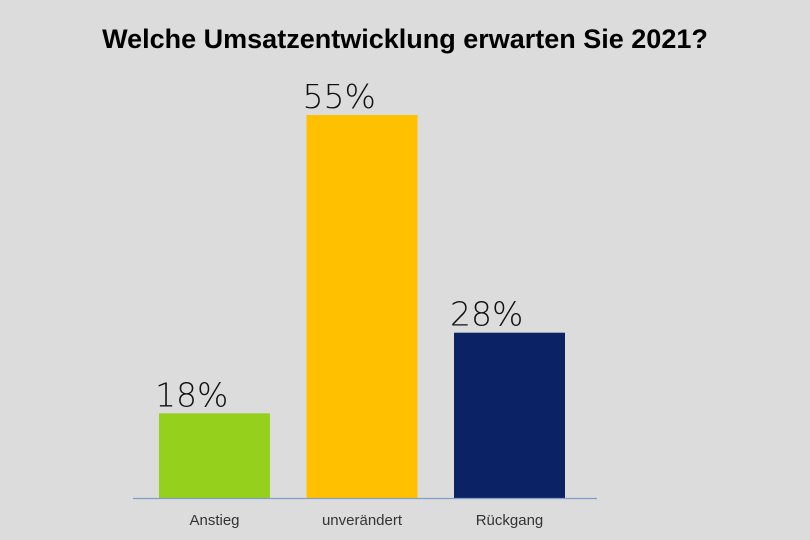  I want to click on bar-unverändert, so click(362, 306).